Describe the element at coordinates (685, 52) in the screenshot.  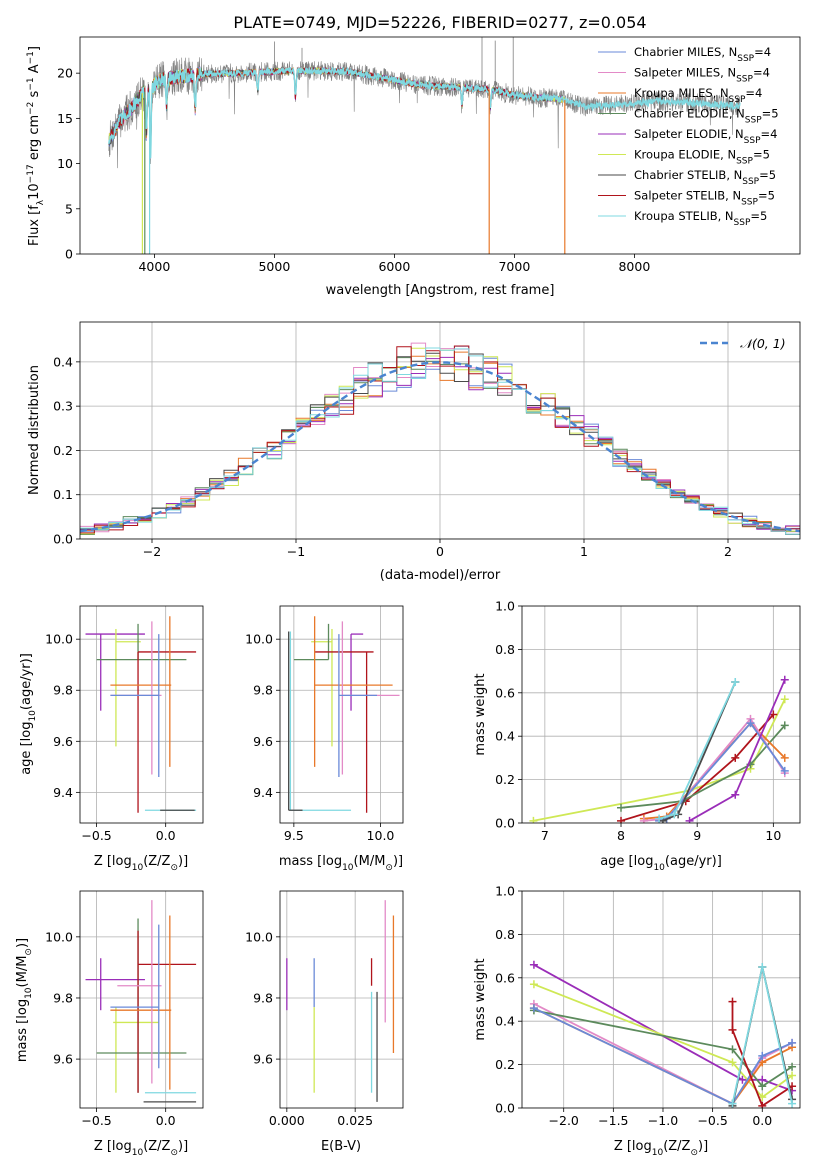
I see `label-part: Chabrier MILES, N` at that location.